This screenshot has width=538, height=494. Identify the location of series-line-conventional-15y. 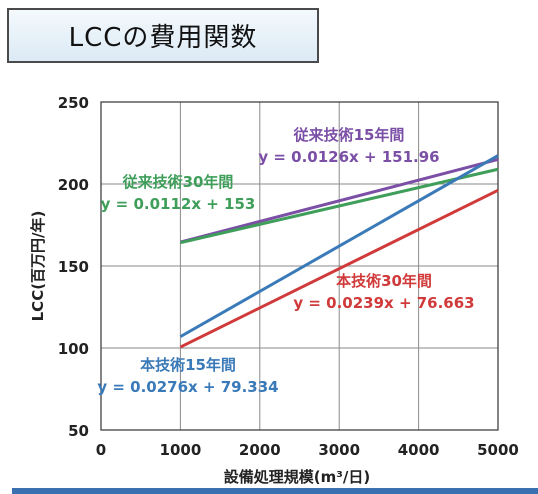
(339, 201).